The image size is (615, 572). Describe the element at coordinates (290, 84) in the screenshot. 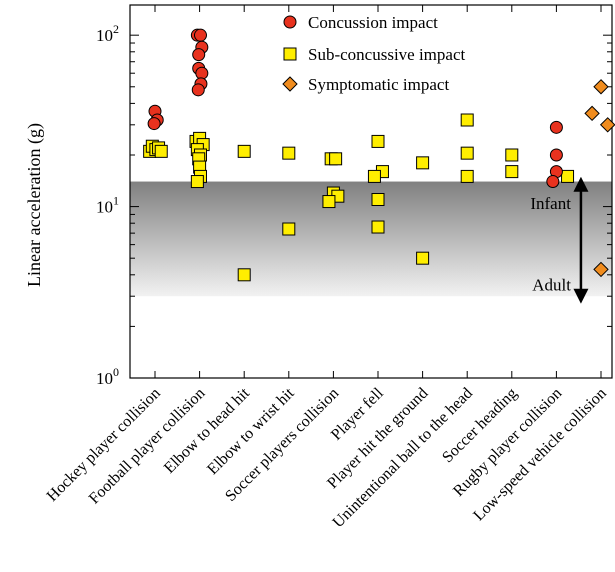

I see `legend-marker-symptomatic` at that location.